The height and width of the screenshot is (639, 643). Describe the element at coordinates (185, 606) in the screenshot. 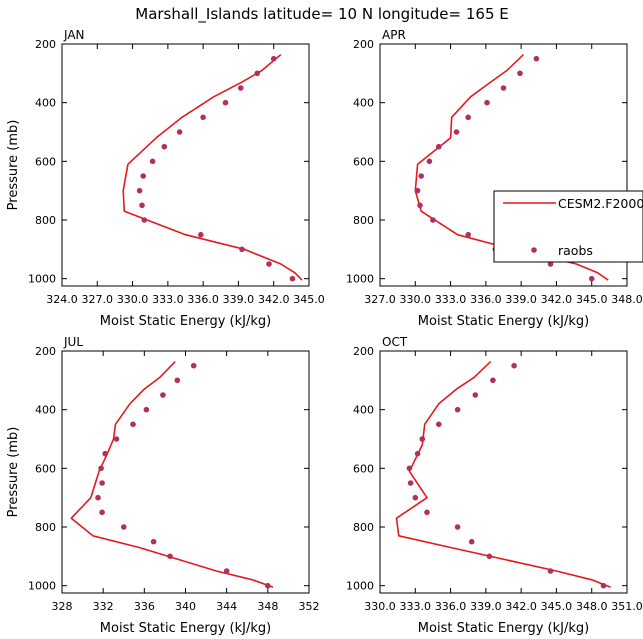

I see `x-tick-label: 340` at that location.